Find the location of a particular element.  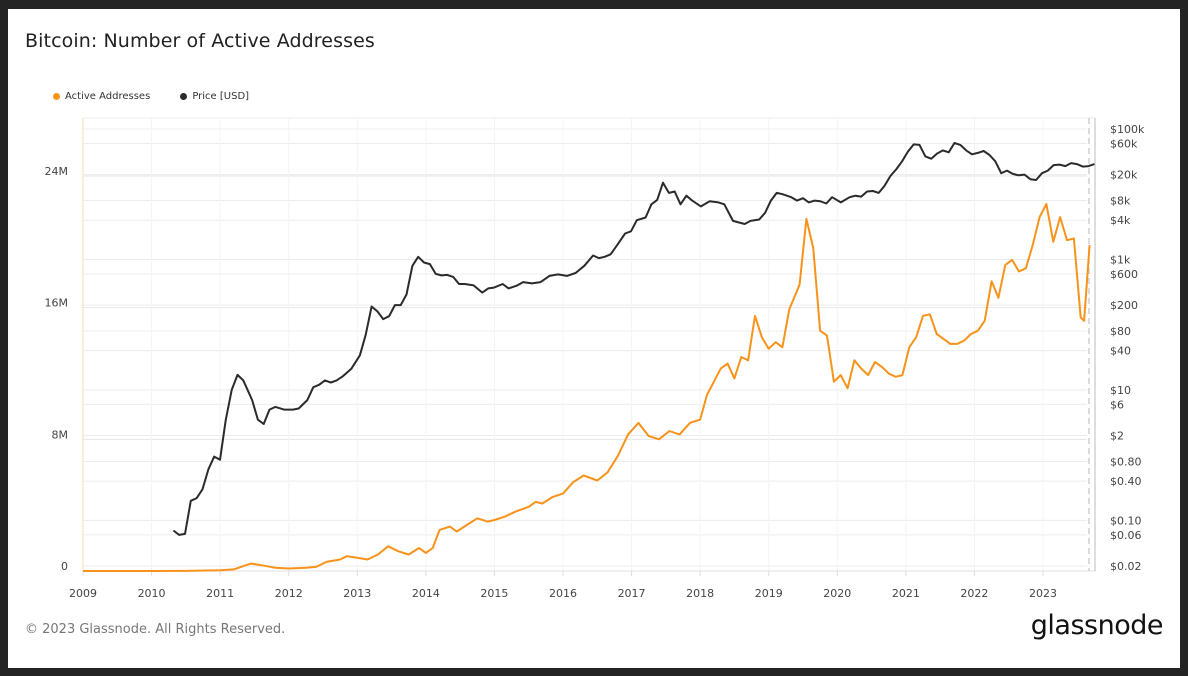

y-tick-right-6: $600 is located at coordinates (1124, 274).